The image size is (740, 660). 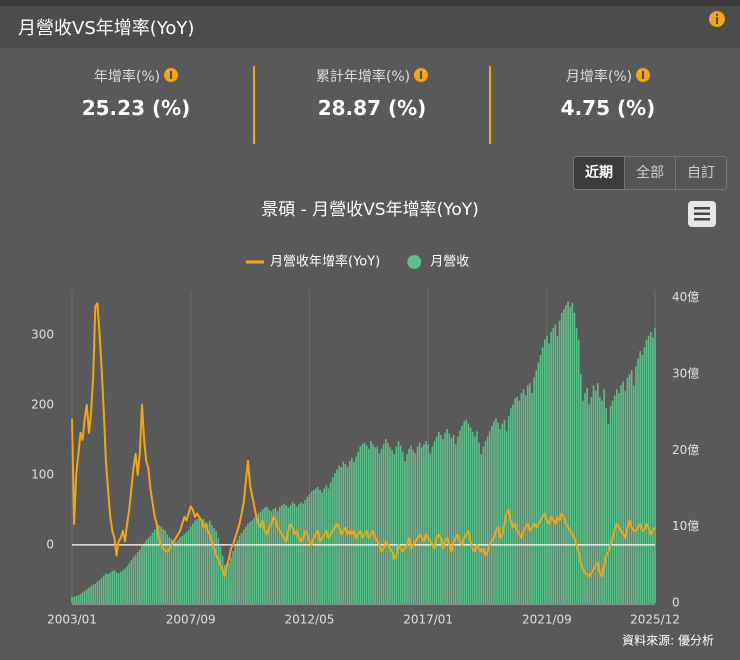 What do you see at coordinates (668, 641) in the screenshot?
I see `source: 資料來源: 優分析` at bounding box center [668, 641].